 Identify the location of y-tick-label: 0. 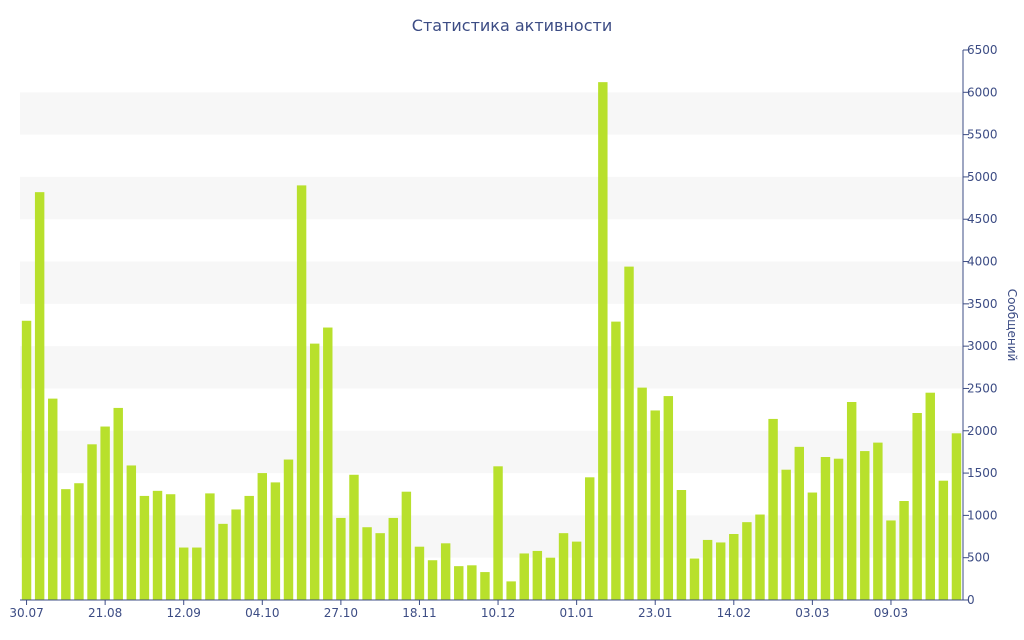
(971, 600).